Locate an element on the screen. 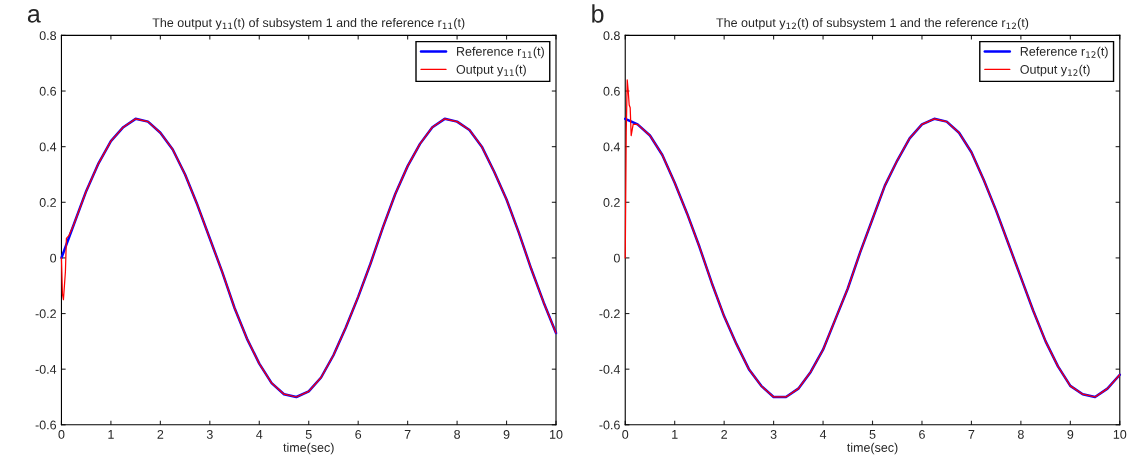 This screenshot has width=1138, height=472. legend-label: Output y$_{11}$(t) is located at coordinates (491, 70).